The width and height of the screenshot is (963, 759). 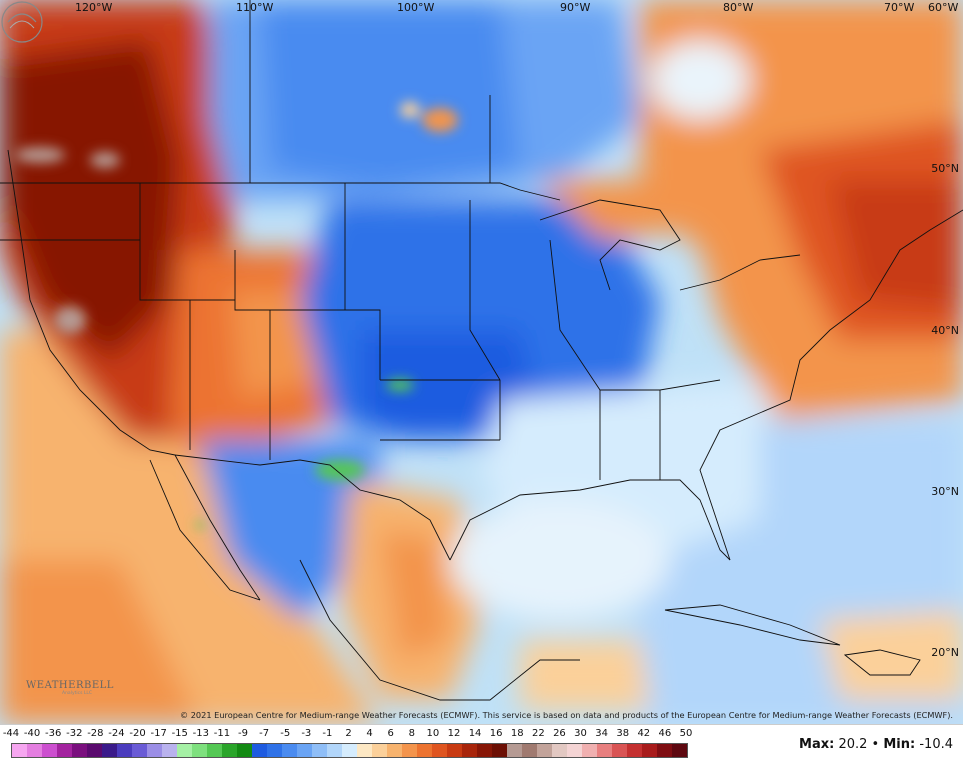 What do you see at coordinates (945, 168) in the screenshot?
I see `latitude-label: 50°N` at bounding box center [945, 168].